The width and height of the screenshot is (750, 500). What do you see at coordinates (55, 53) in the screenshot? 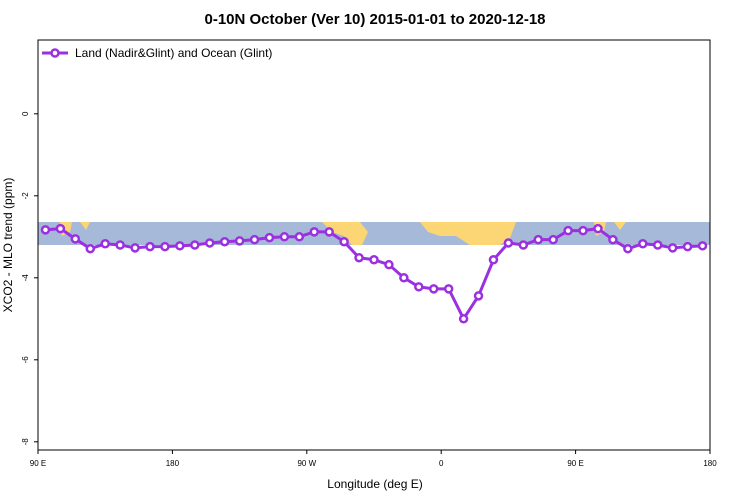
I see `legend-marker` at bounding box center [55, 53].